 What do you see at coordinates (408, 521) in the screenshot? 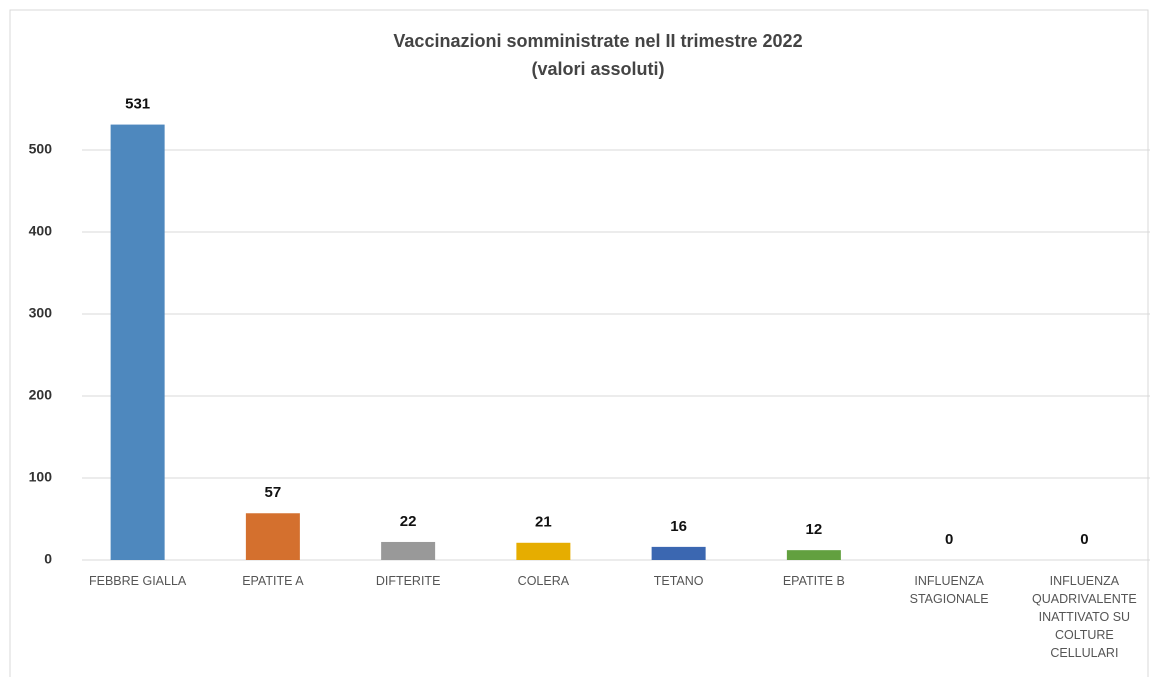
I see `value-label: 22` at bounding box center [408, 521].